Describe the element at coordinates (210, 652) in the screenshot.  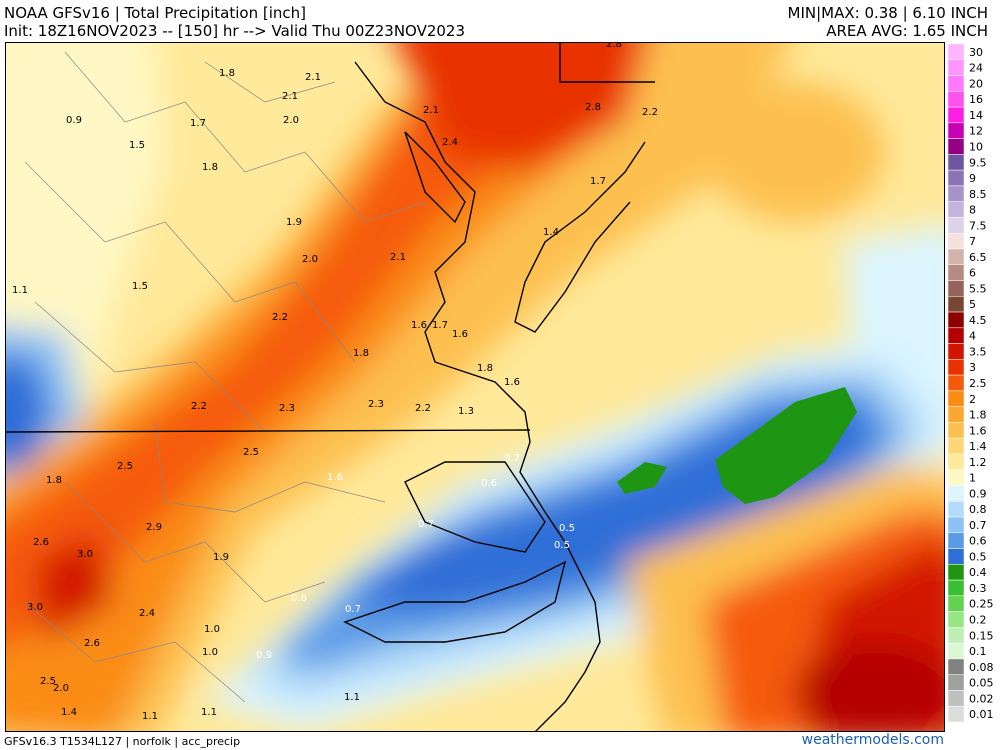
I see `map-label: 1.0` at that location.